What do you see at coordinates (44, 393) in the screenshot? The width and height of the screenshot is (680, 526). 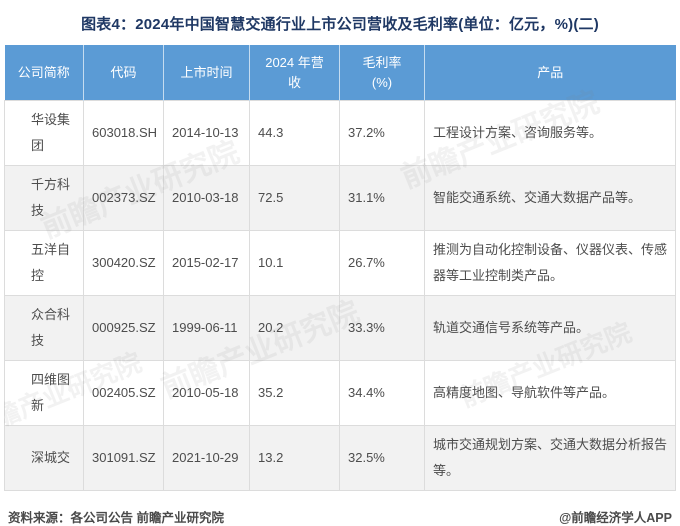 I see `cell-company: 四维图新` at bounding box center [44, 393].